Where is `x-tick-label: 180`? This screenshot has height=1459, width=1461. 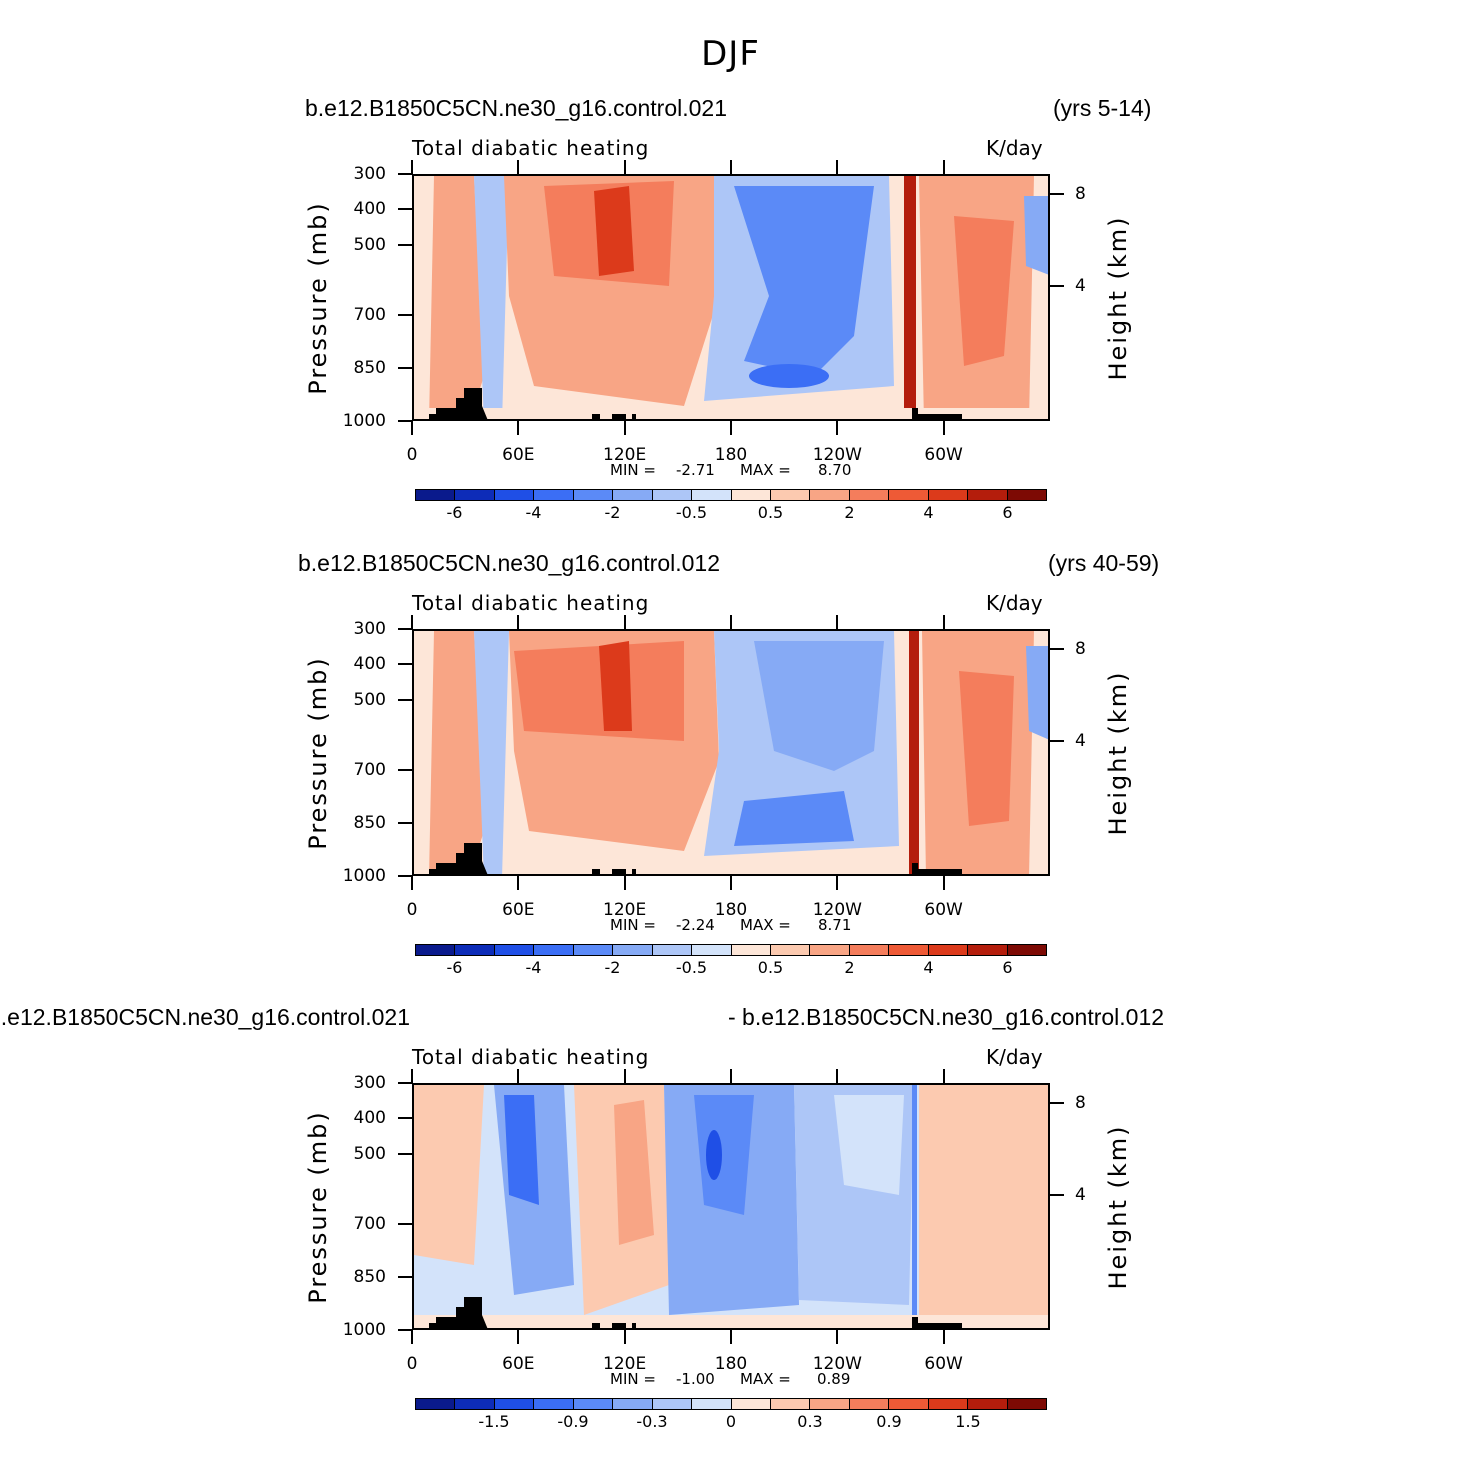
x-tick-label: 180 is located at coordinates (731, 910).